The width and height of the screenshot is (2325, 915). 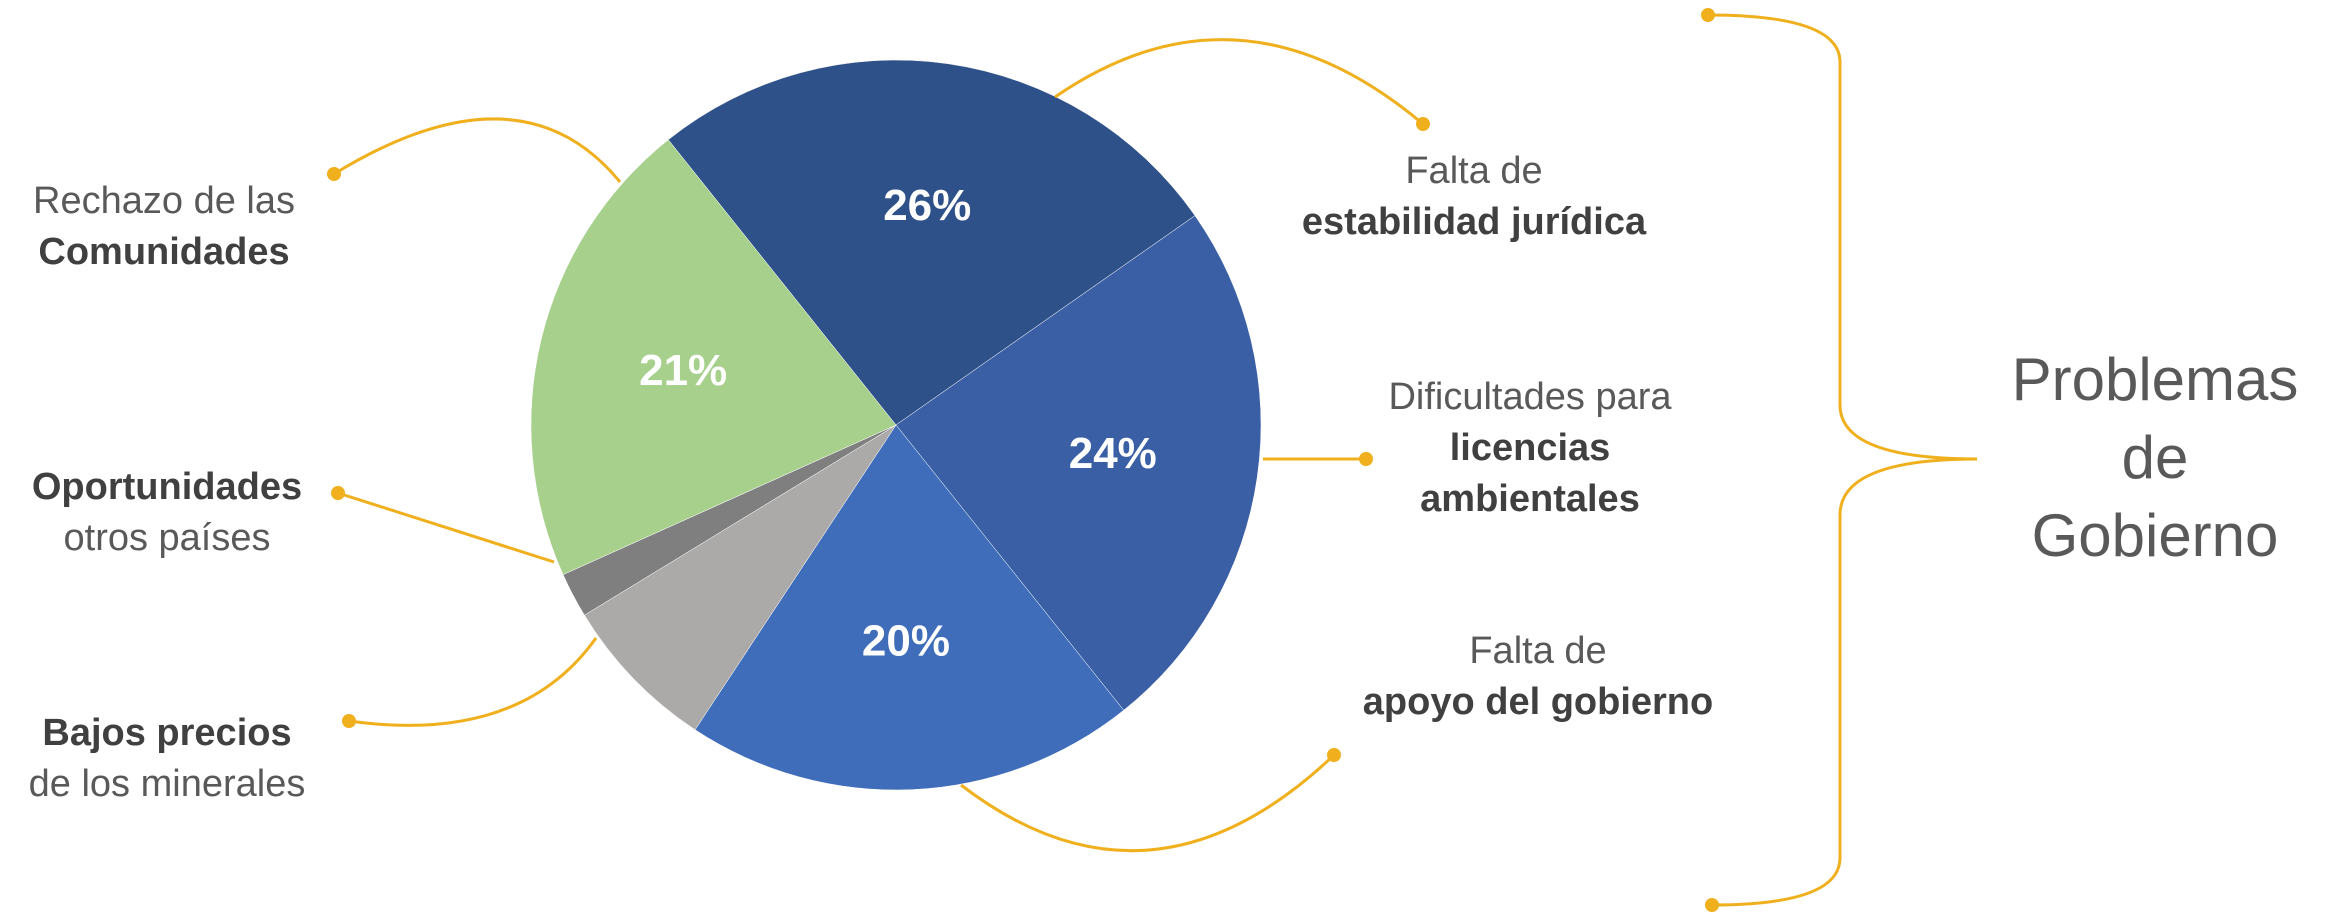 What do you see at coordinates (1474, 222) in the screenshot?
I see `category-label: estabilidad jurídica` at bounding box center [1474, 222].